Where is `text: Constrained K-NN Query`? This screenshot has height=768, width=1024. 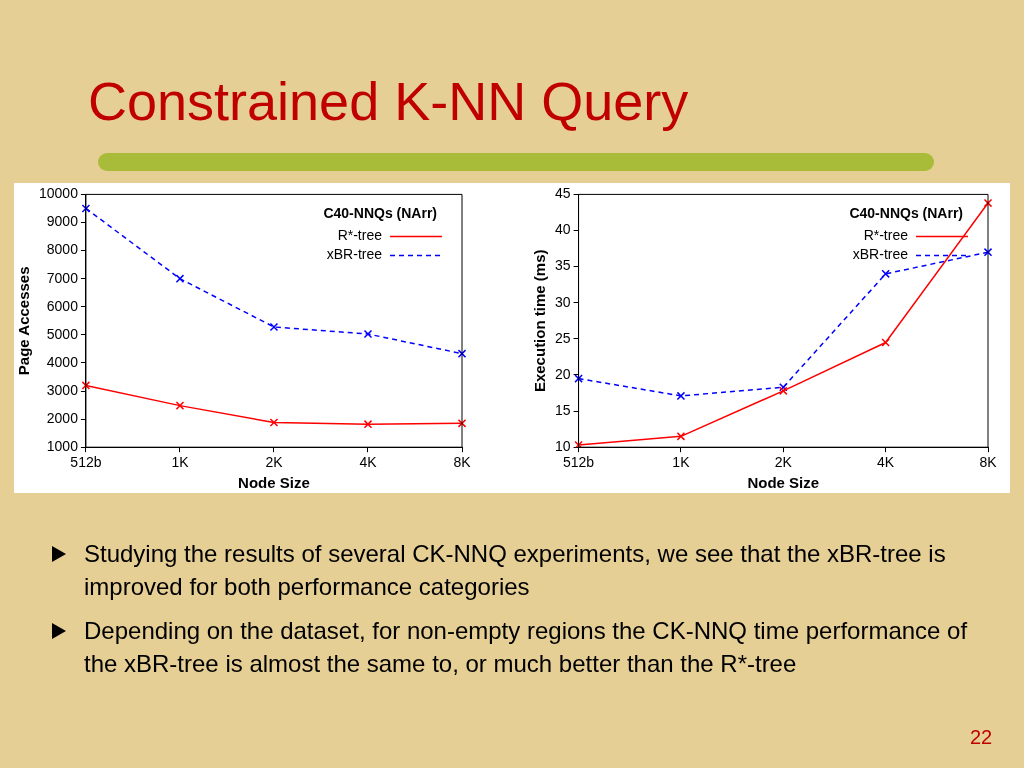
text: Constrained K-NN Query is located at coordinates (388, 101).